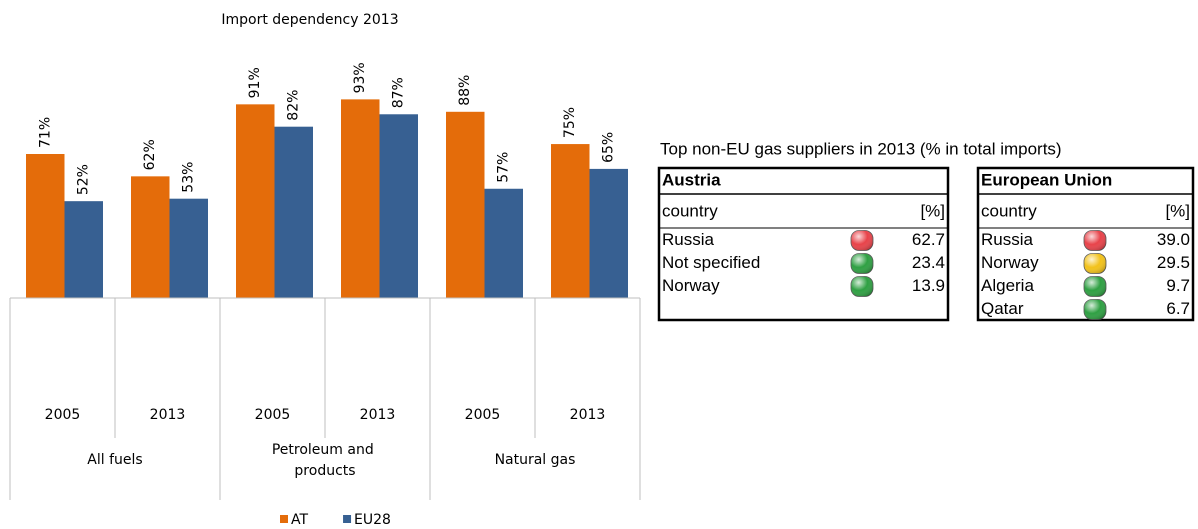 The image size is (1198, 529). Describe the element at coordinates (325, 460) in the screenshot. I see `group-label: Petroleum and products` at that location.